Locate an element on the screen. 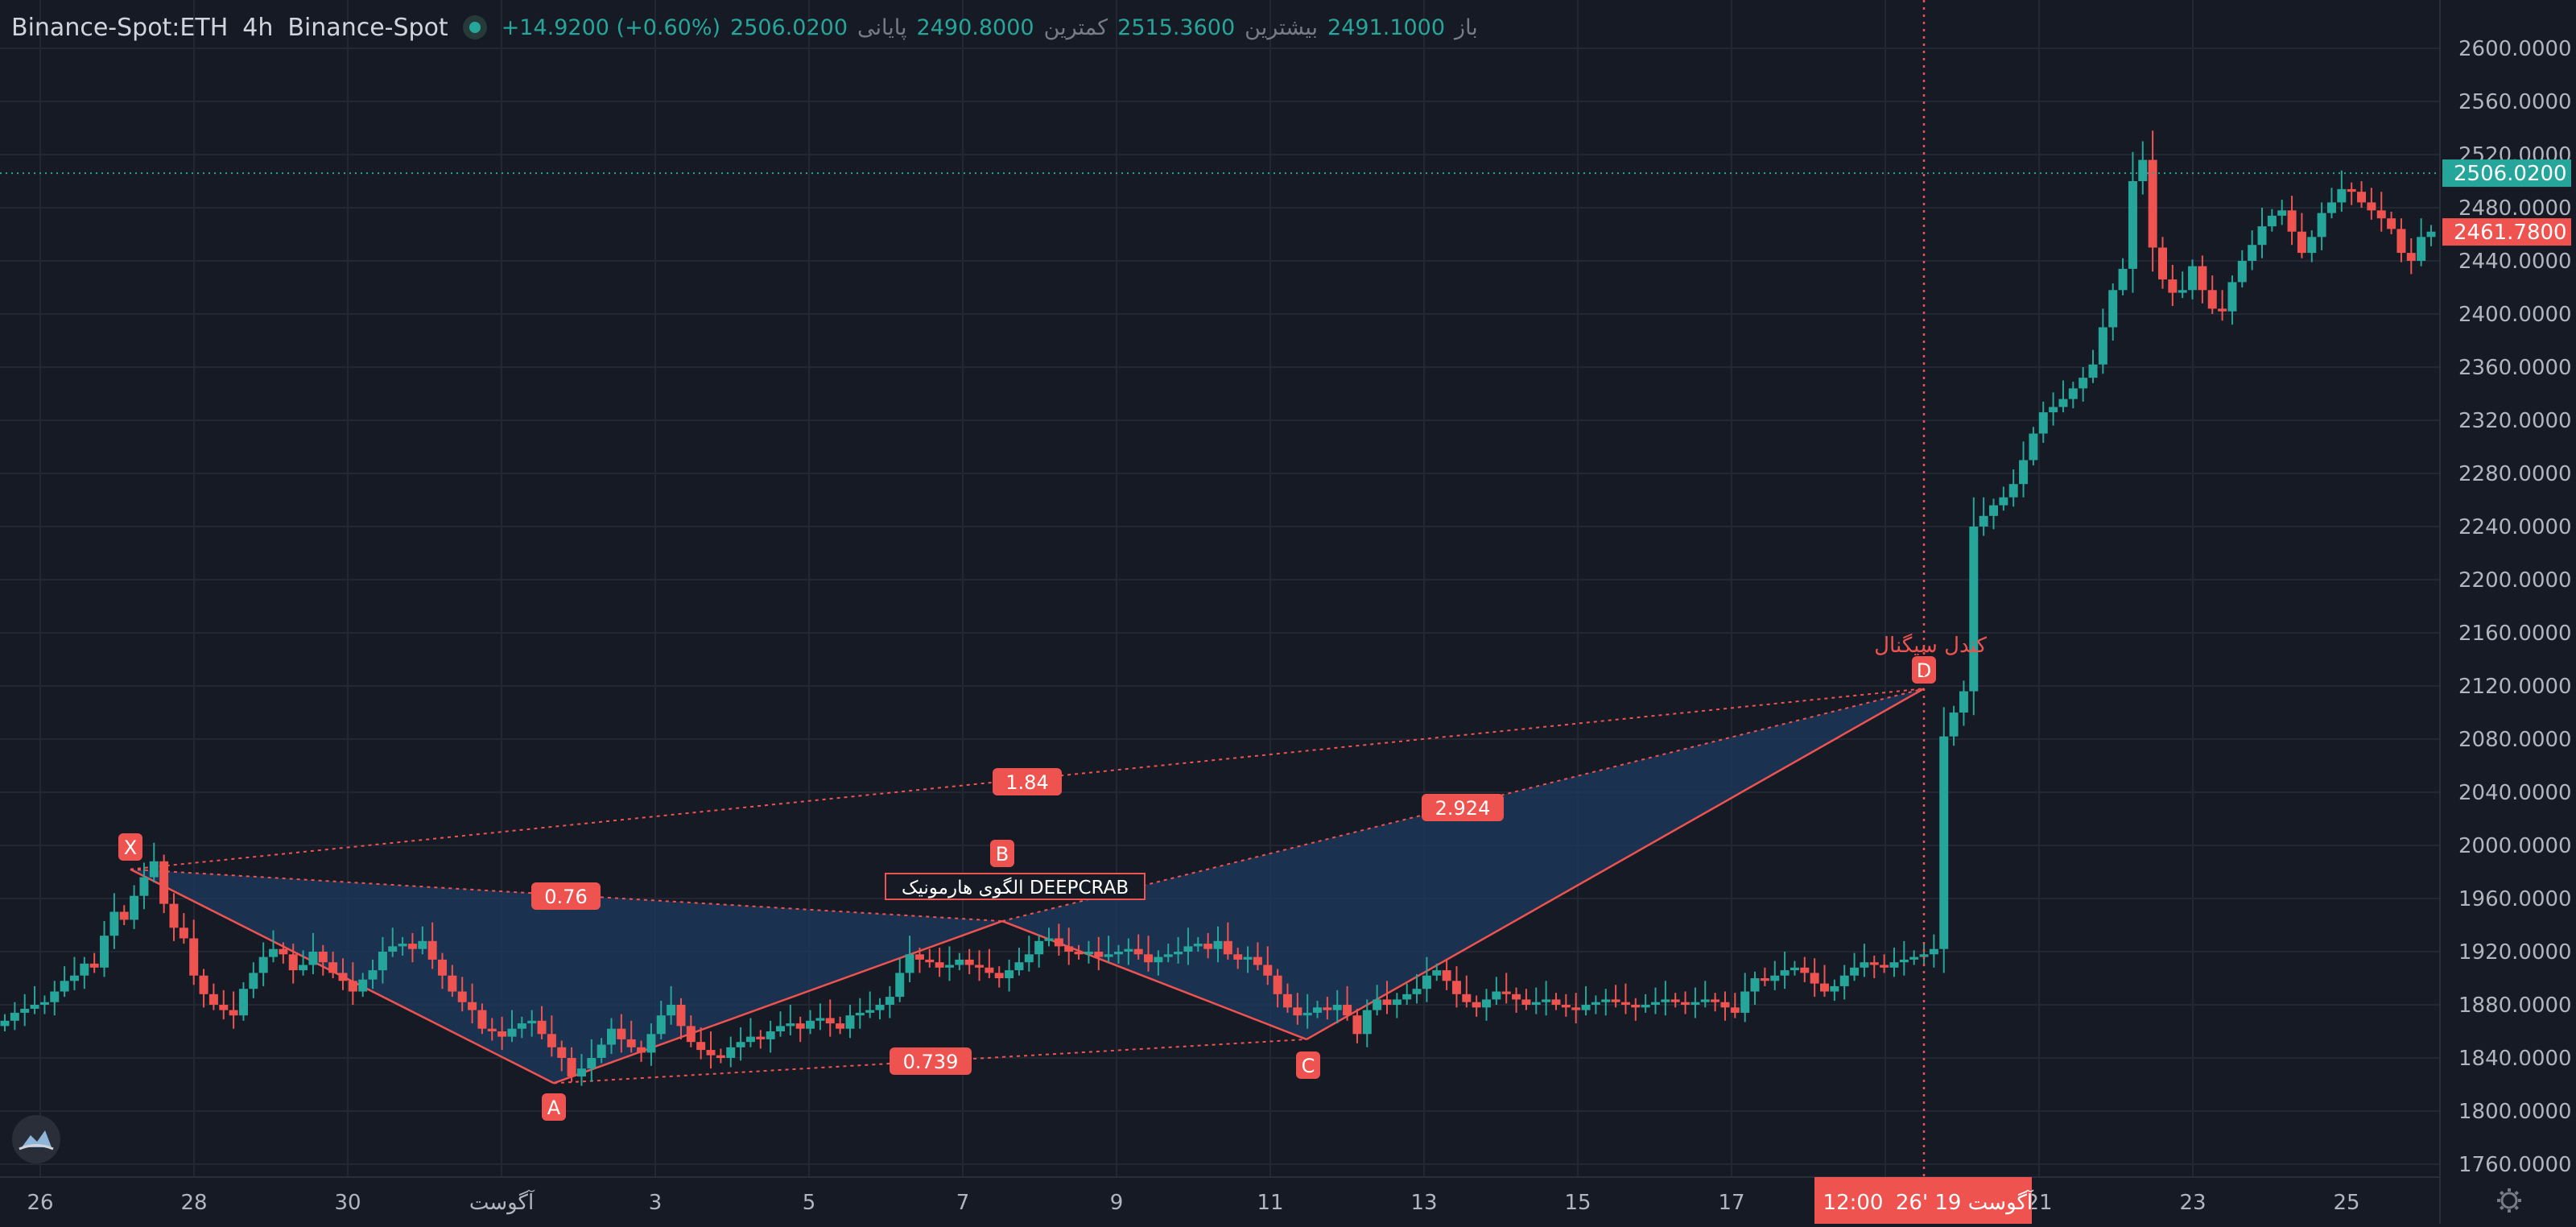 This screenshot has width=2576, height=1227. time-tick-label: 7 is located at coordinates (963, 1203).